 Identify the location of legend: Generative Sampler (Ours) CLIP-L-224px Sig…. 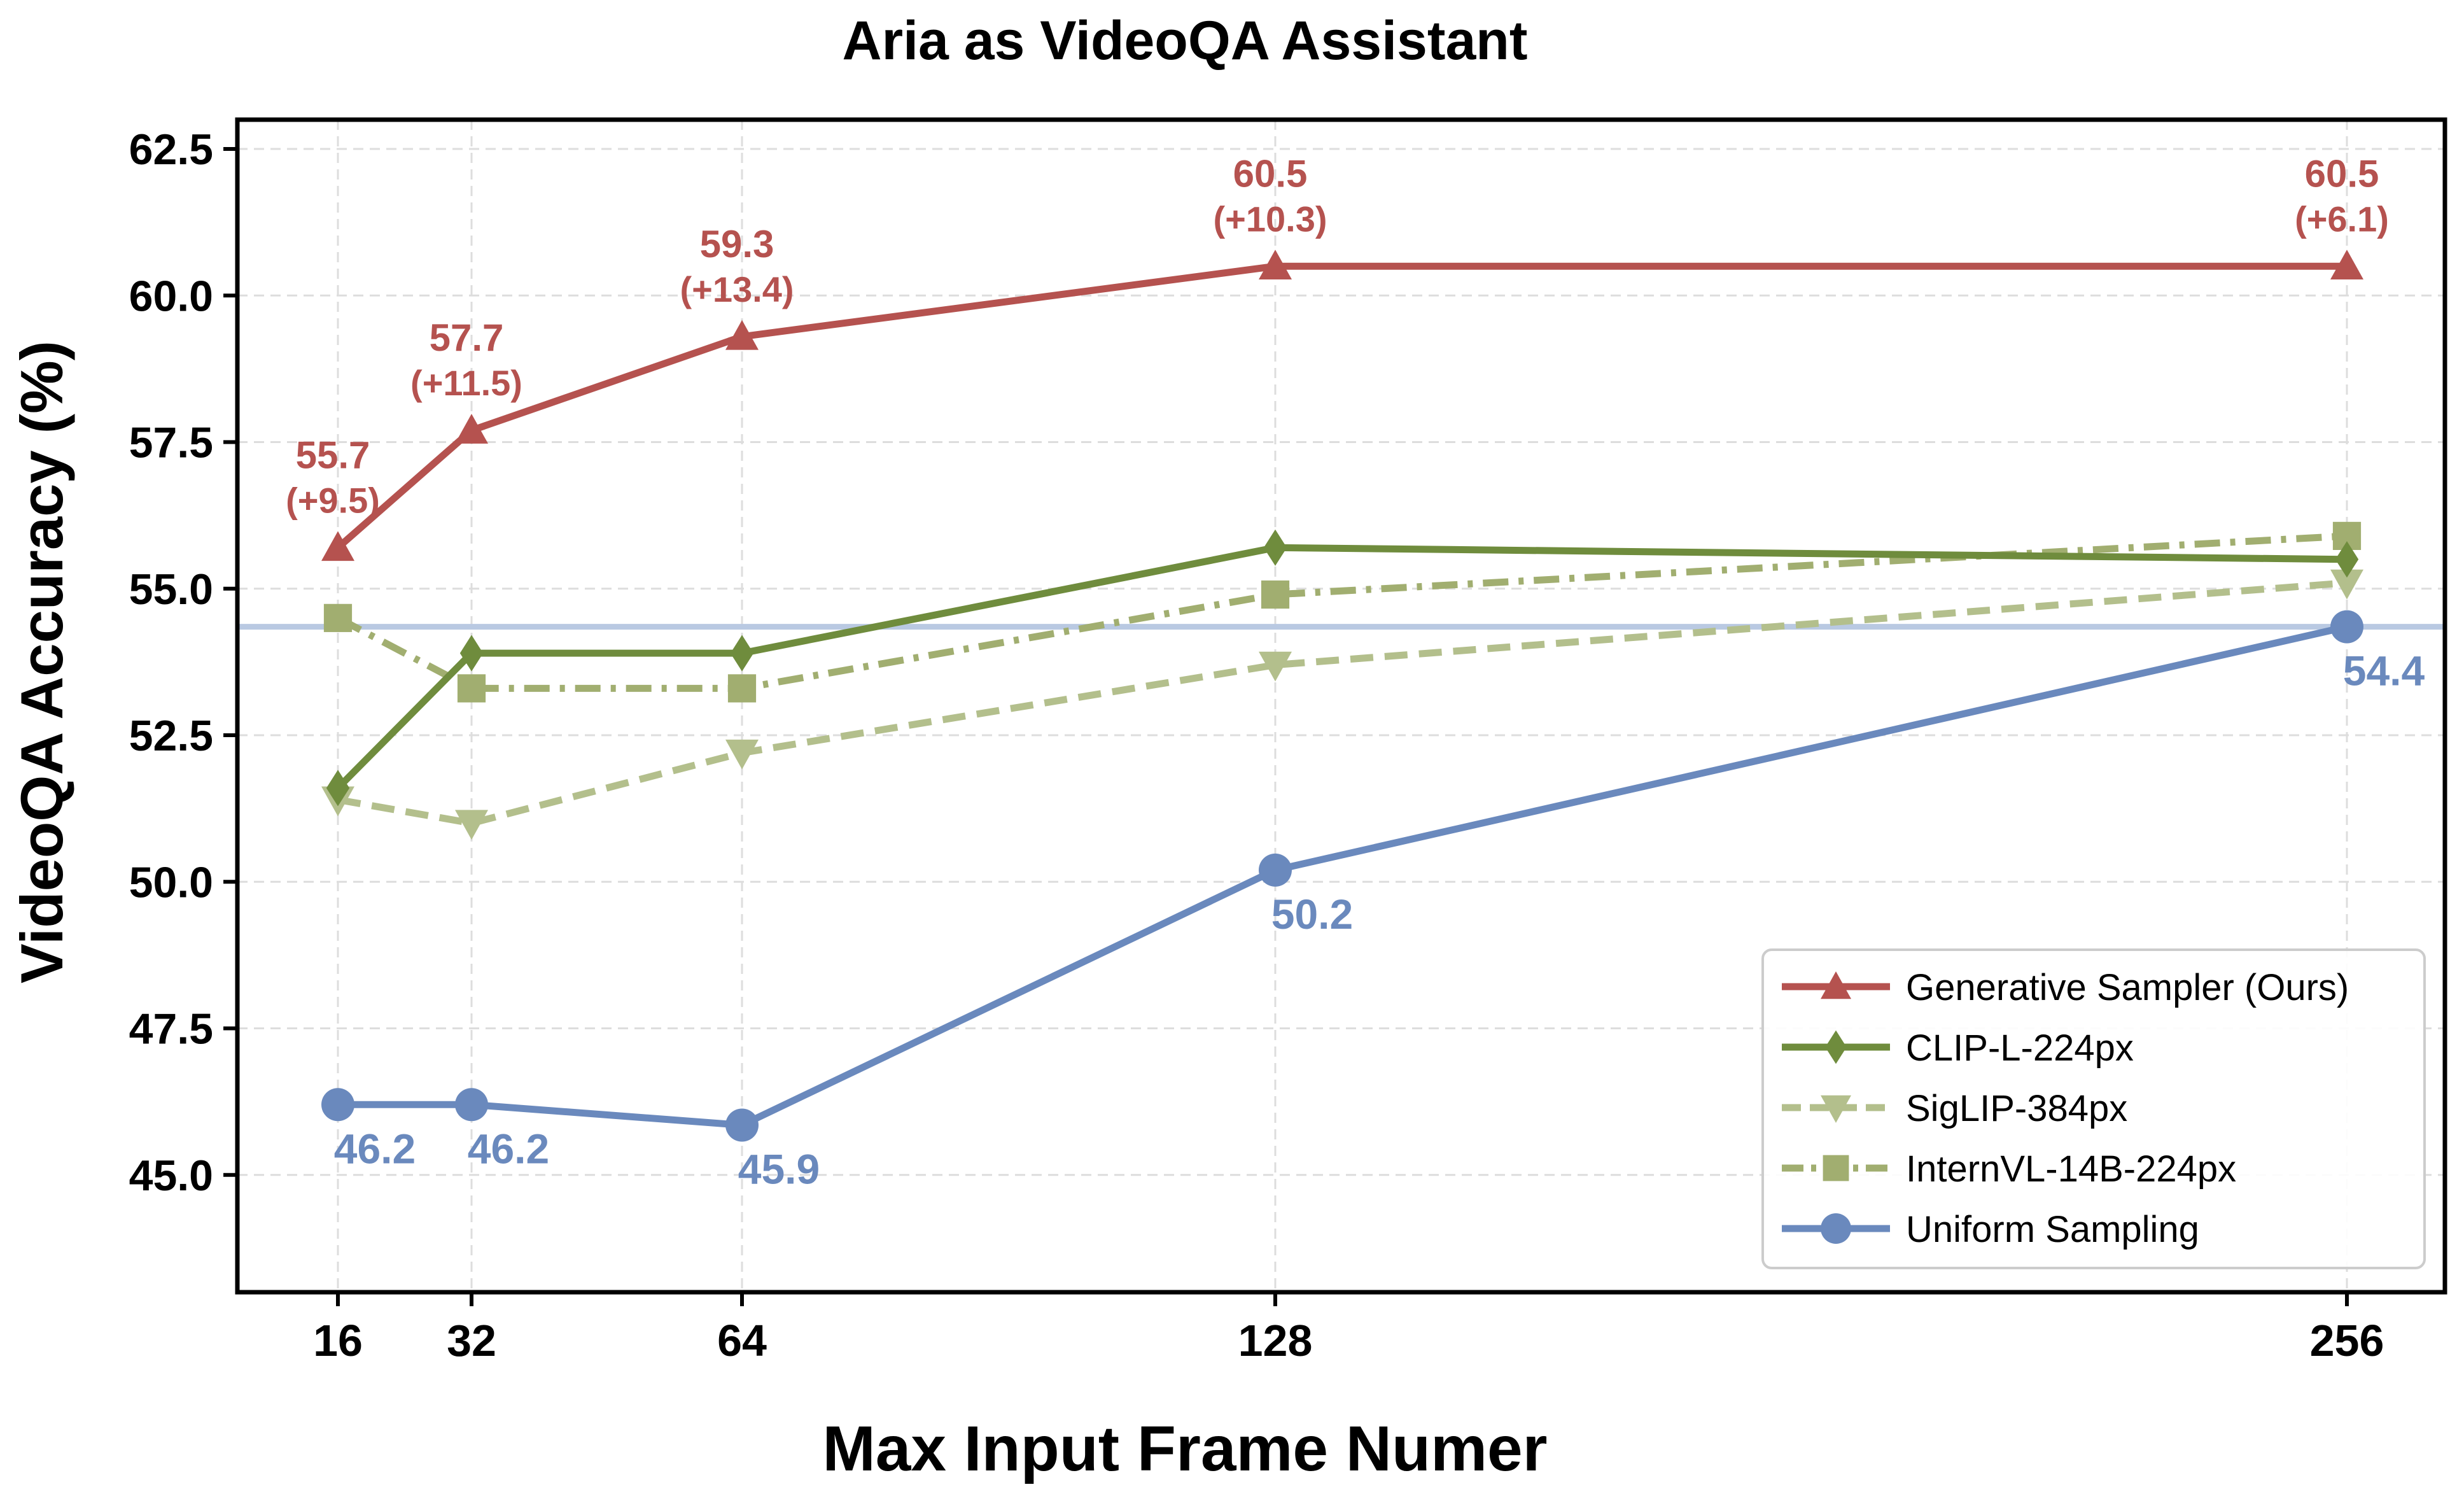
(2093, 1108).